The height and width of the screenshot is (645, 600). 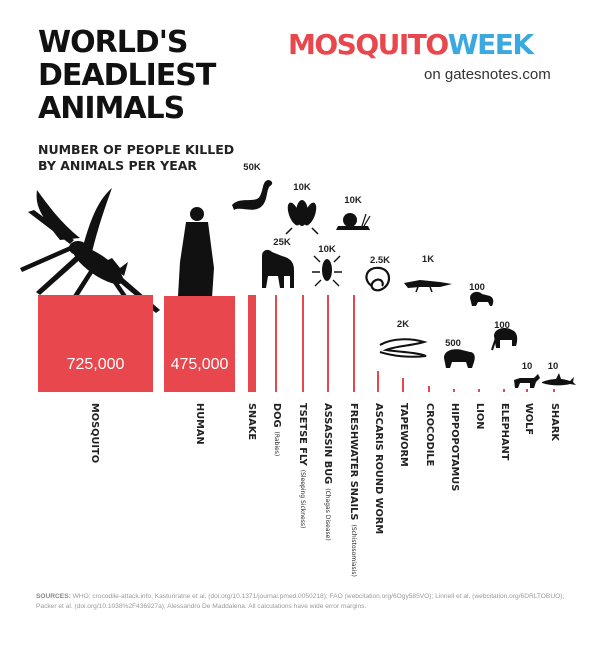 I want to click on hippopotamus-icon, so click(x=459, y=358).